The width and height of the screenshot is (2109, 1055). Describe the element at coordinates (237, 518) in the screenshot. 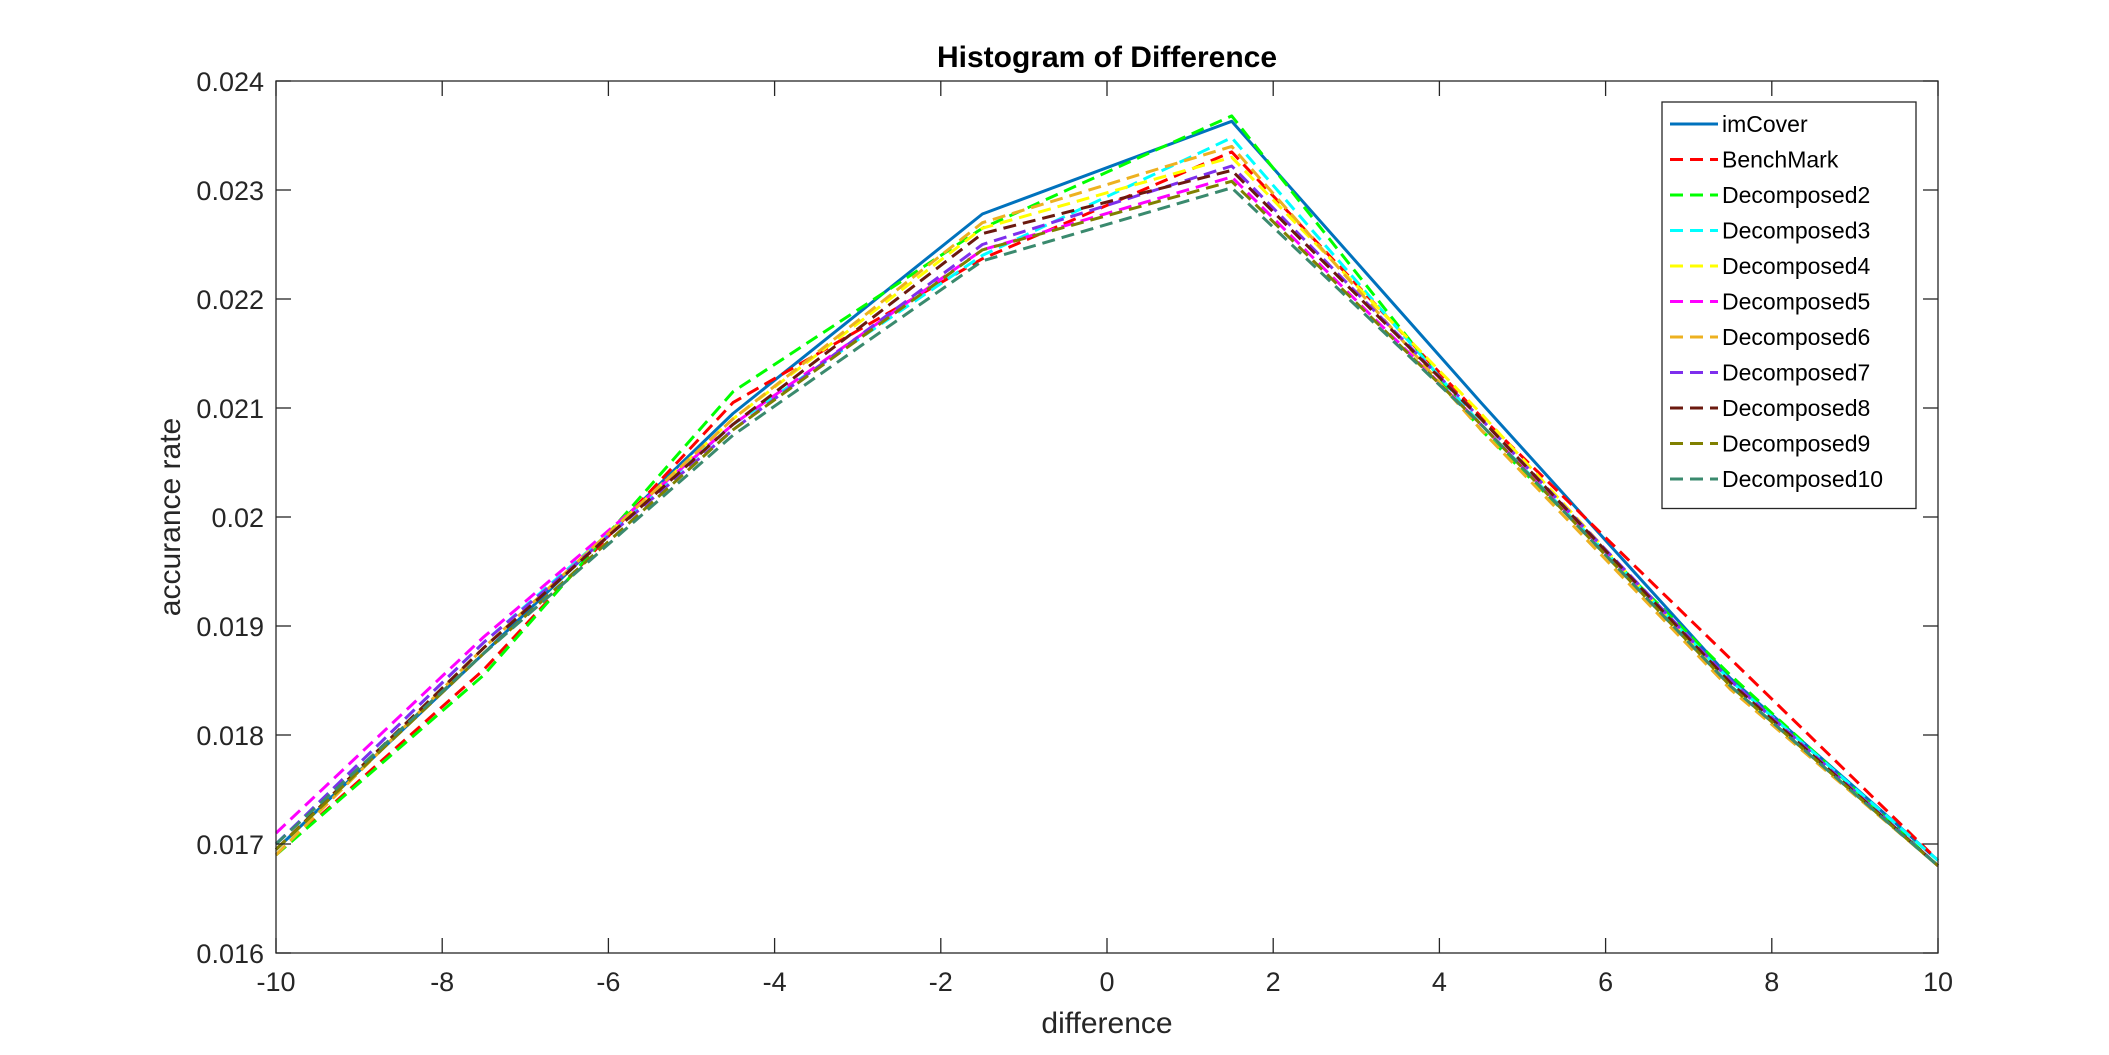

I see `y-tick-label: 0.02` at that location.